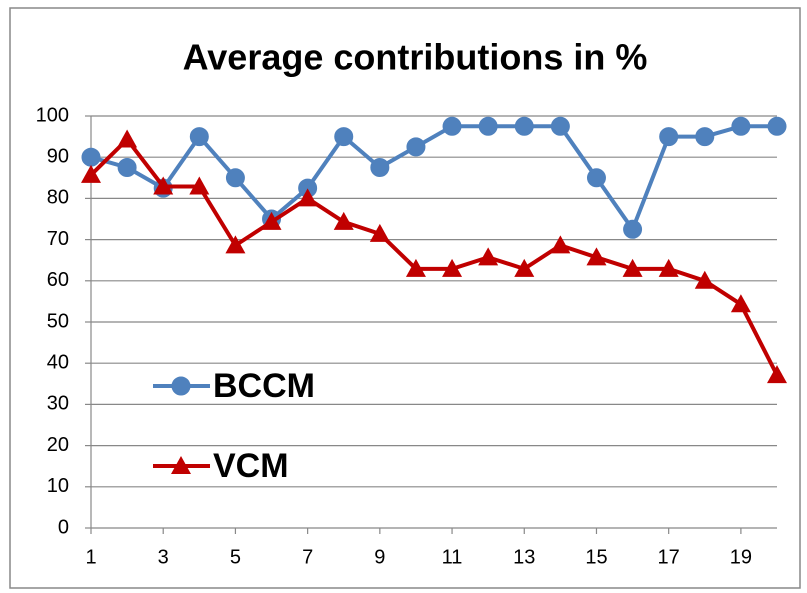 Image resolution: width=807 pixels, height=593 pixels. What do you see at coordinates (669, 557) in the screenshot?
I see `x-tick-label: 17` at bounding box center [669, 557].